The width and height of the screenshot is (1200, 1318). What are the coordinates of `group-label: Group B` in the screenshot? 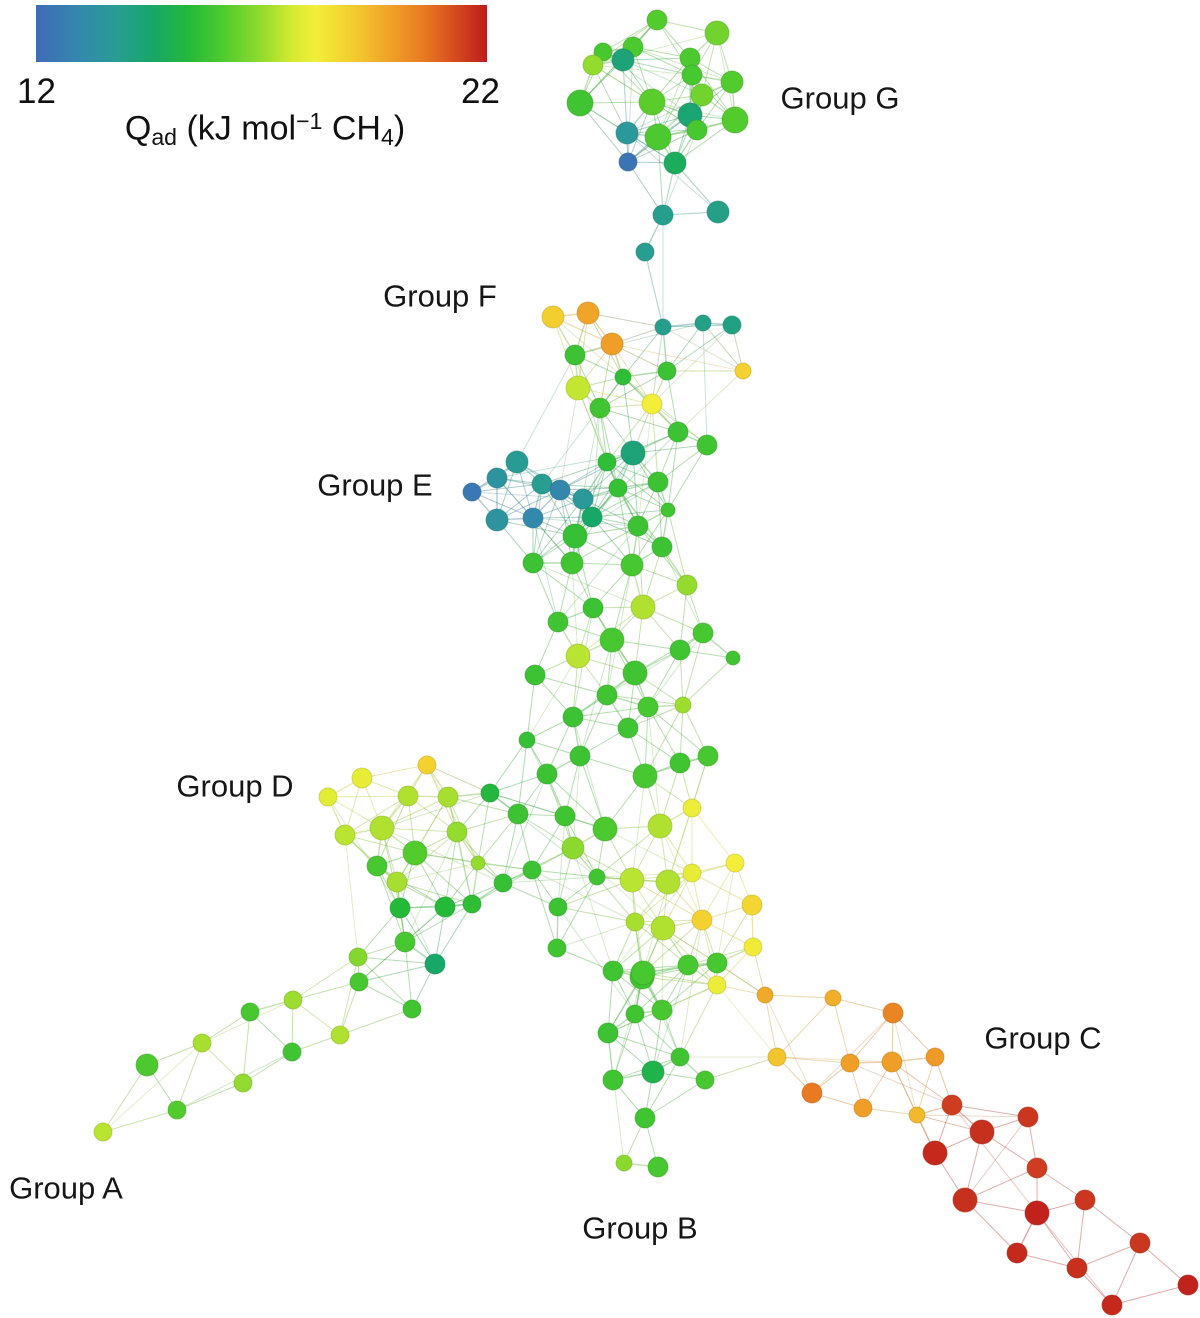 It's located at (639, 1228).